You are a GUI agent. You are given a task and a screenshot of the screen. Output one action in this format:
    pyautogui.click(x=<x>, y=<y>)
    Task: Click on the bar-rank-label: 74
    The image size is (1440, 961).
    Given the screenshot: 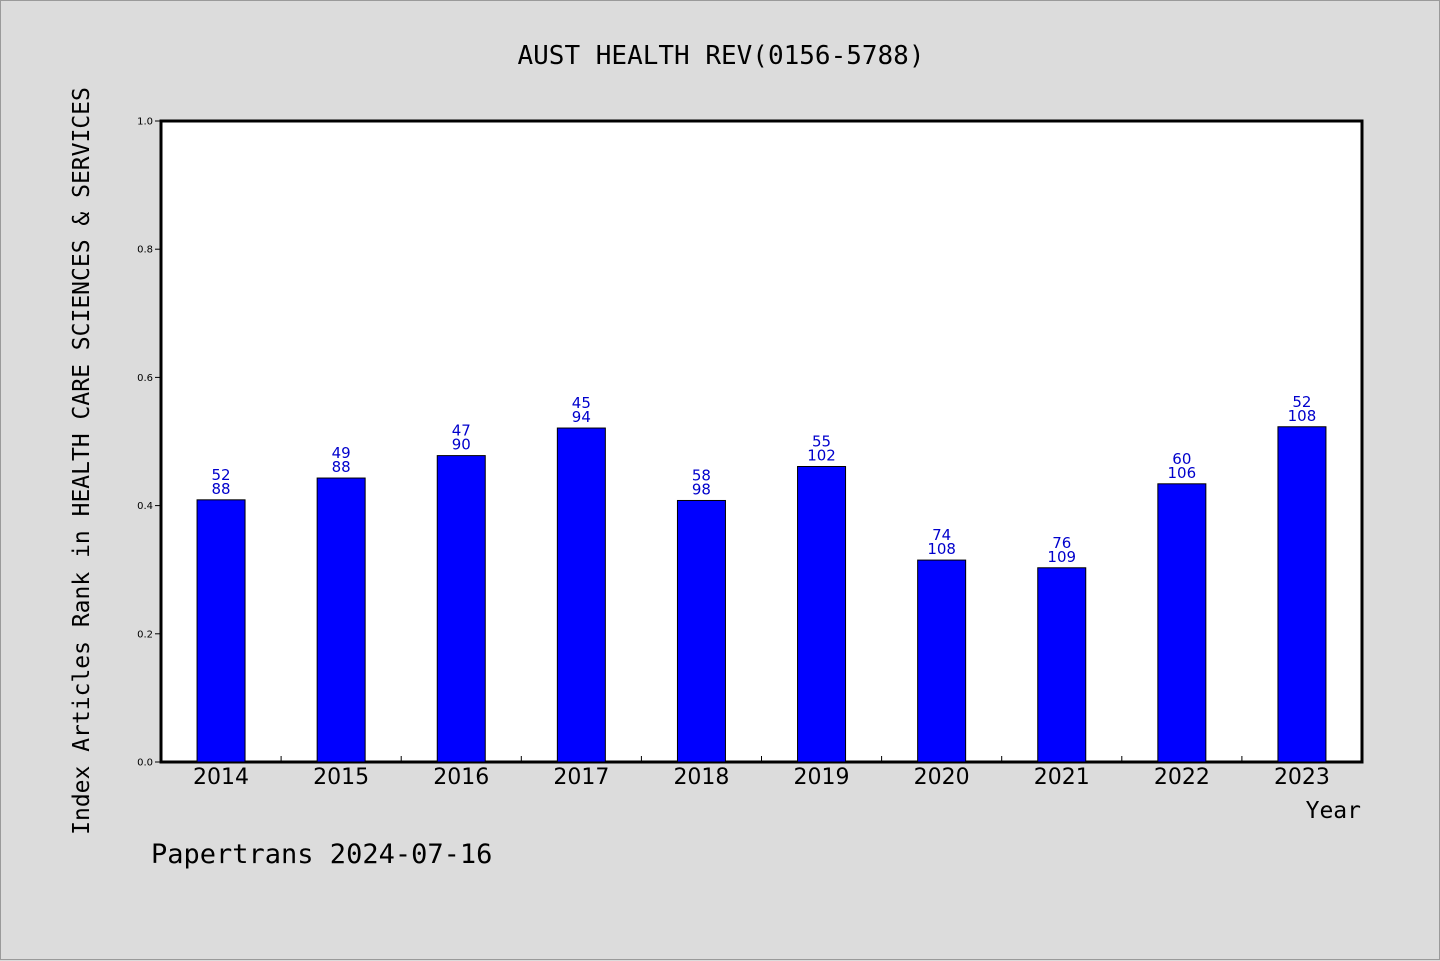 What is the action you would take?
    pyautogui.click(x=941, y=535)
    